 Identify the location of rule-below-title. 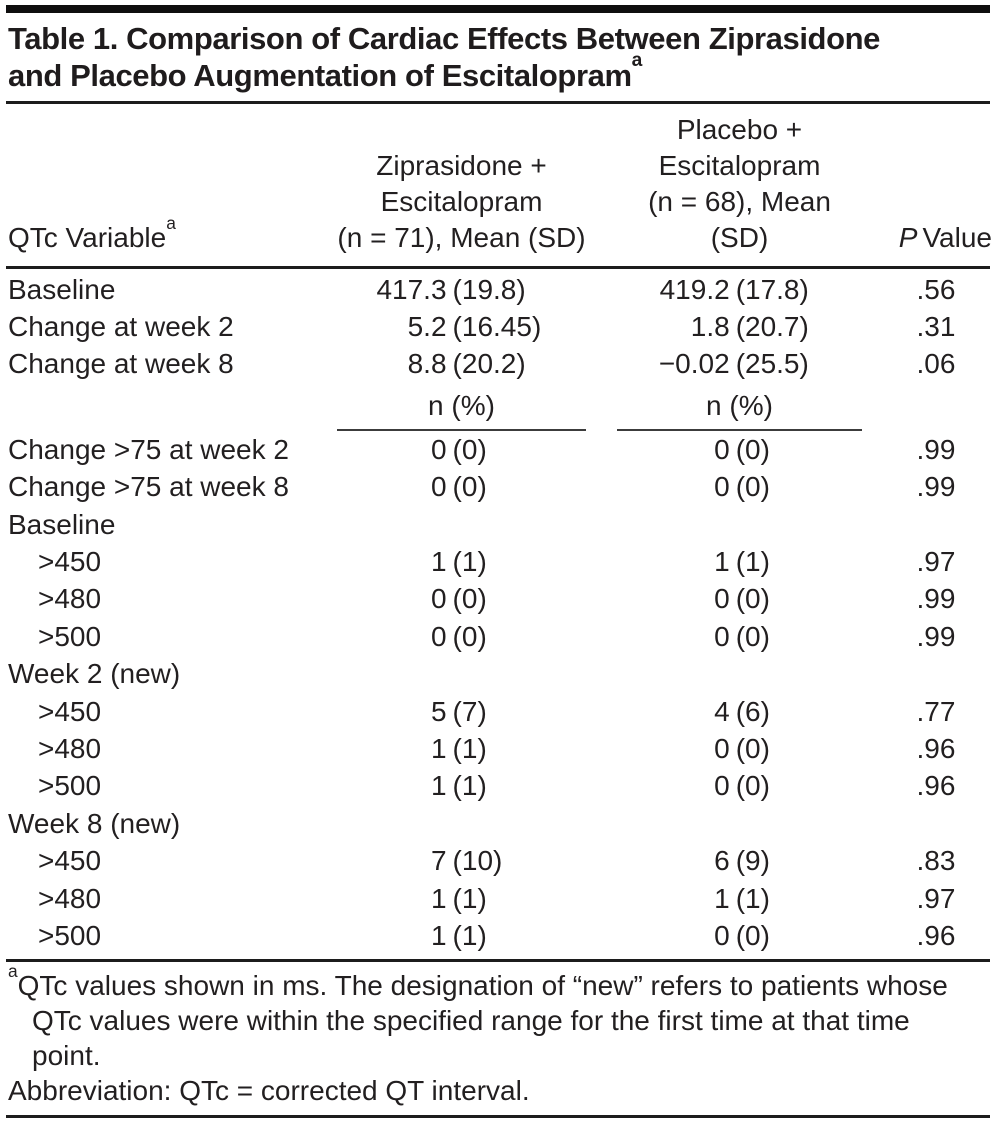
(498, 102).